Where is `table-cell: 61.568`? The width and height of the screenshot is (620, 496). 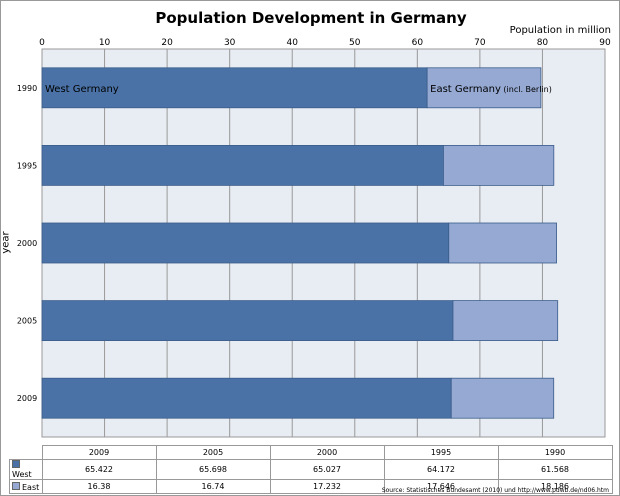
table-cell: 61.568 is located at coordinates (555, 469).